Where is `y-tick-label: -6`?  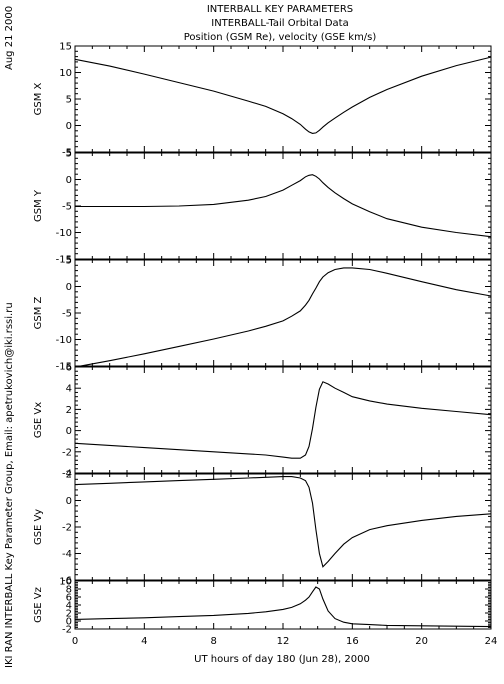 y-tick-label: -6 is located at coordinates (67, 581).